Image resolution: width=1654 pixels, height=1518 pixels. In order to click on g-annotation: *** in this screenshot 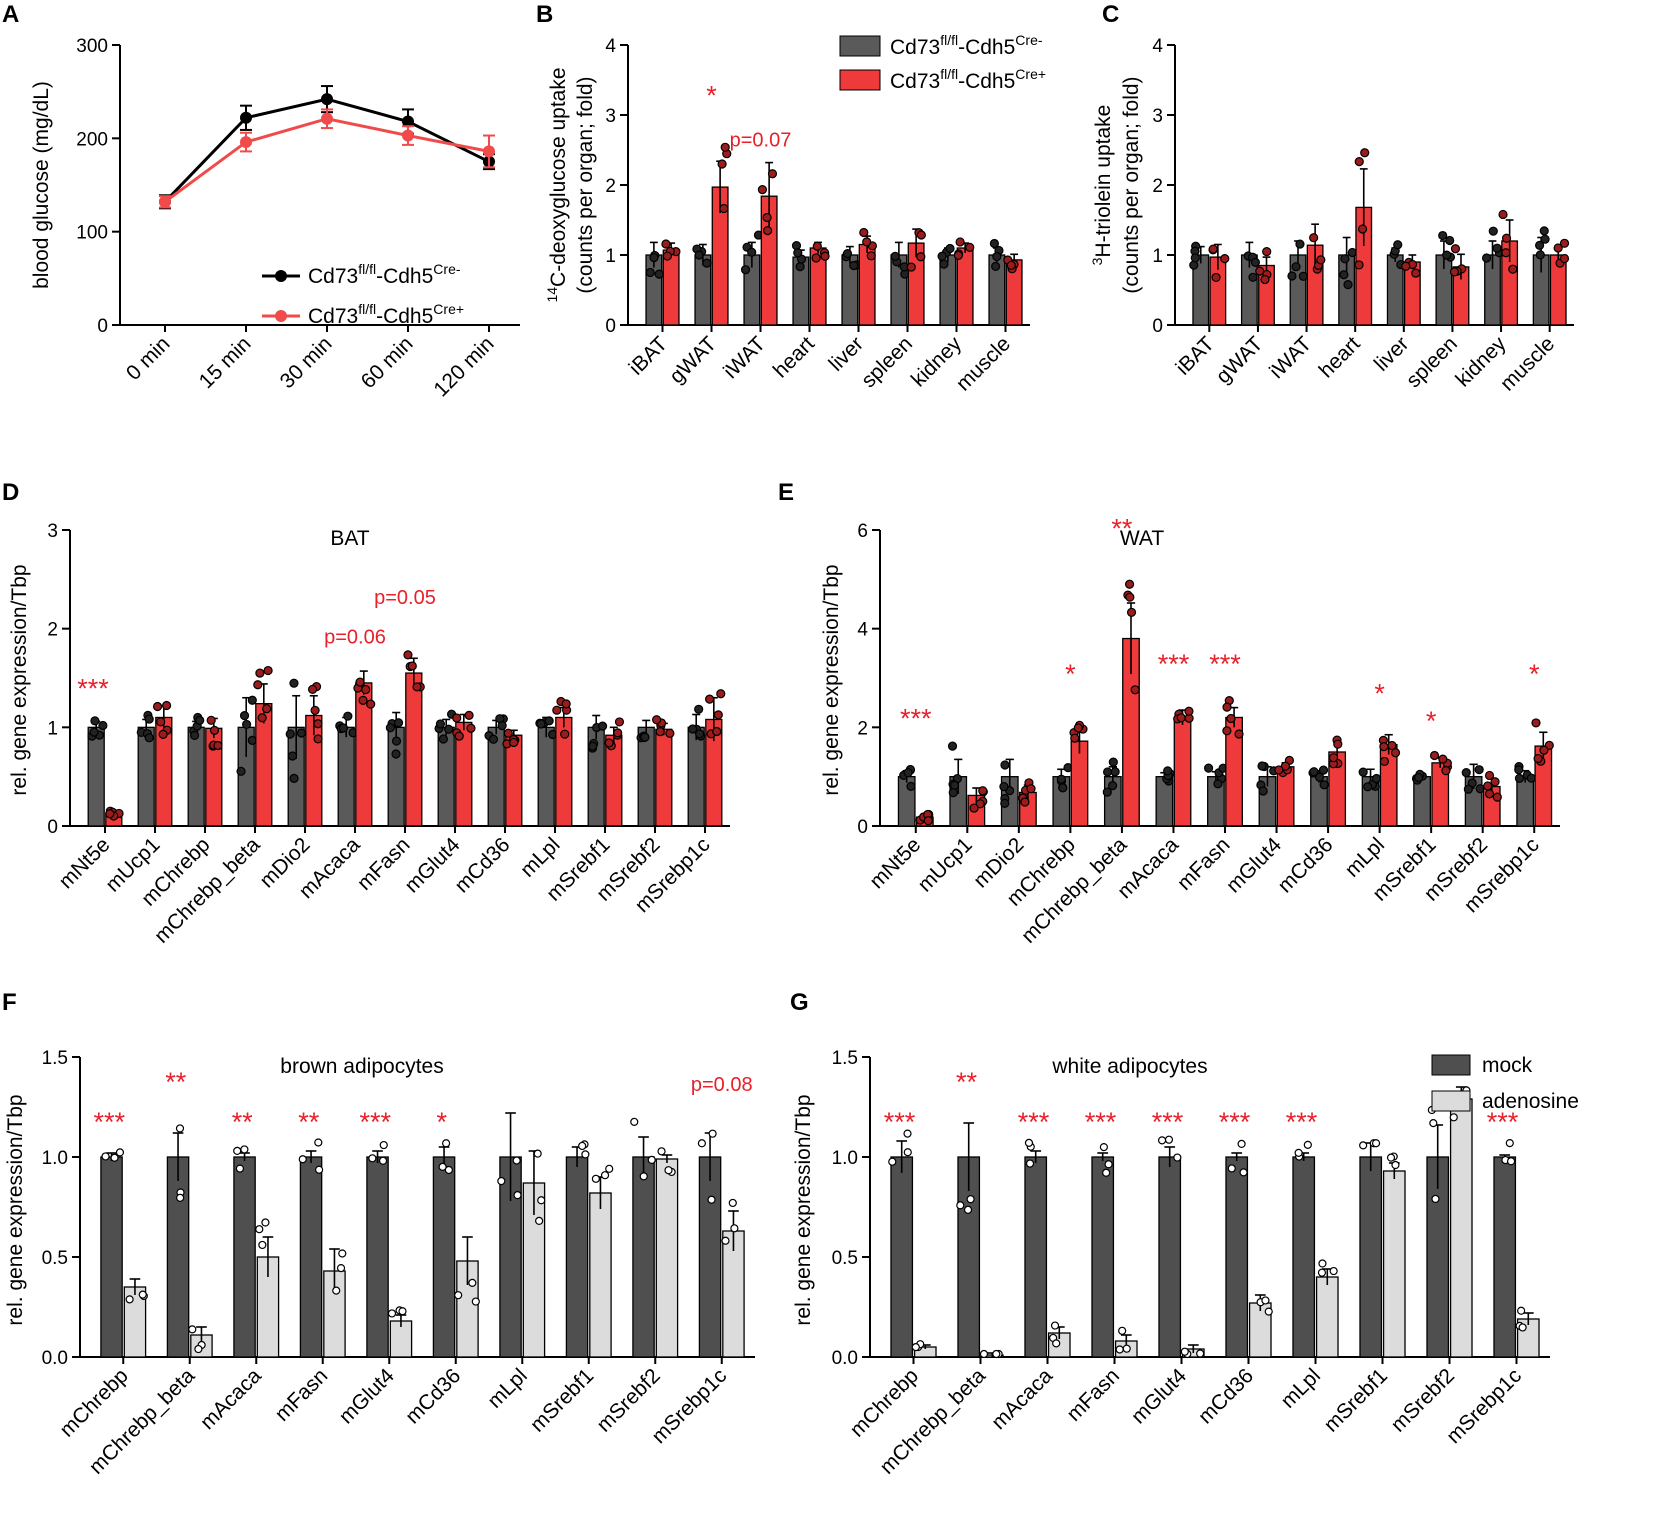, I will do `click(1503, 1122)`.